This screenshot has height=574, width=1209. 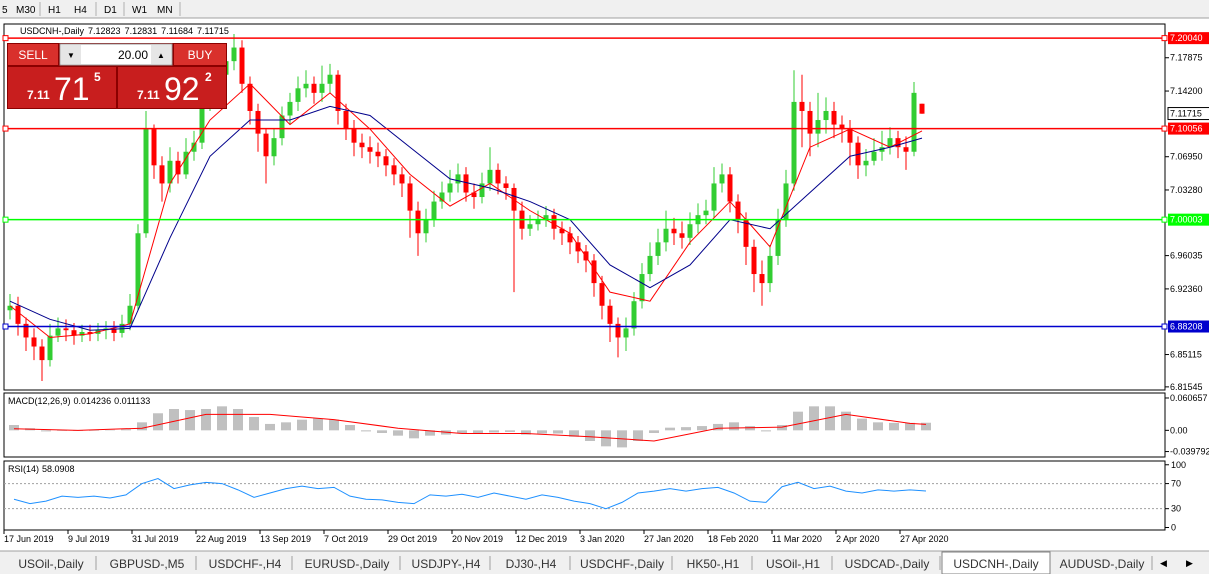 What do you see at coordinates (200, 54) in the screenshot?
I see `buy-button` at bounding box center [200, 54].